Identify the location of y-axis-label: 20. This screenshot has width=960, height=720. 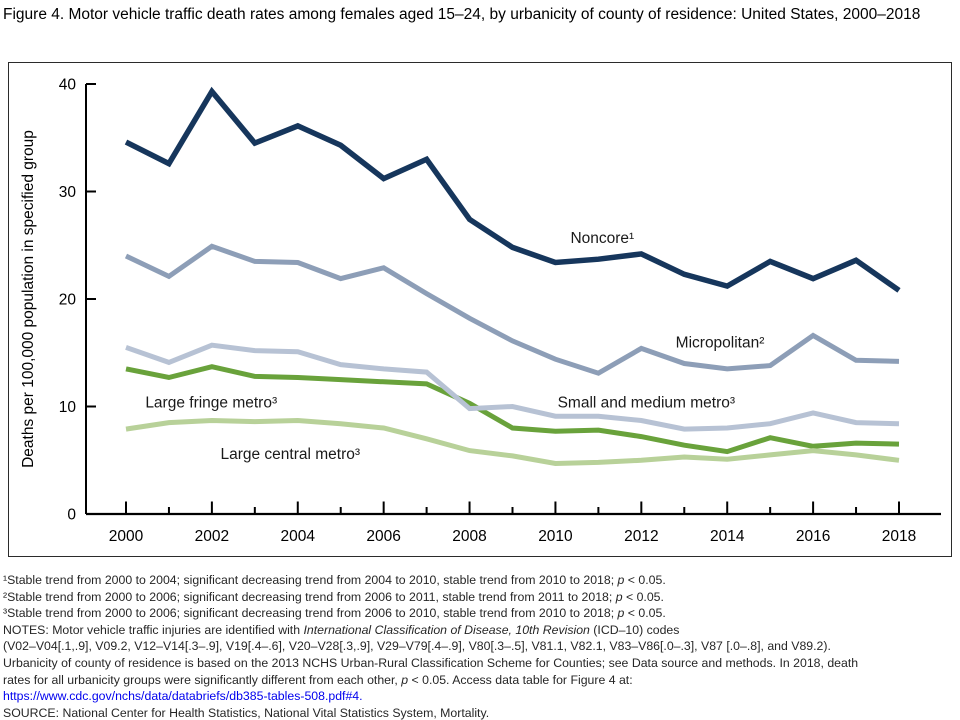
(68, 300).